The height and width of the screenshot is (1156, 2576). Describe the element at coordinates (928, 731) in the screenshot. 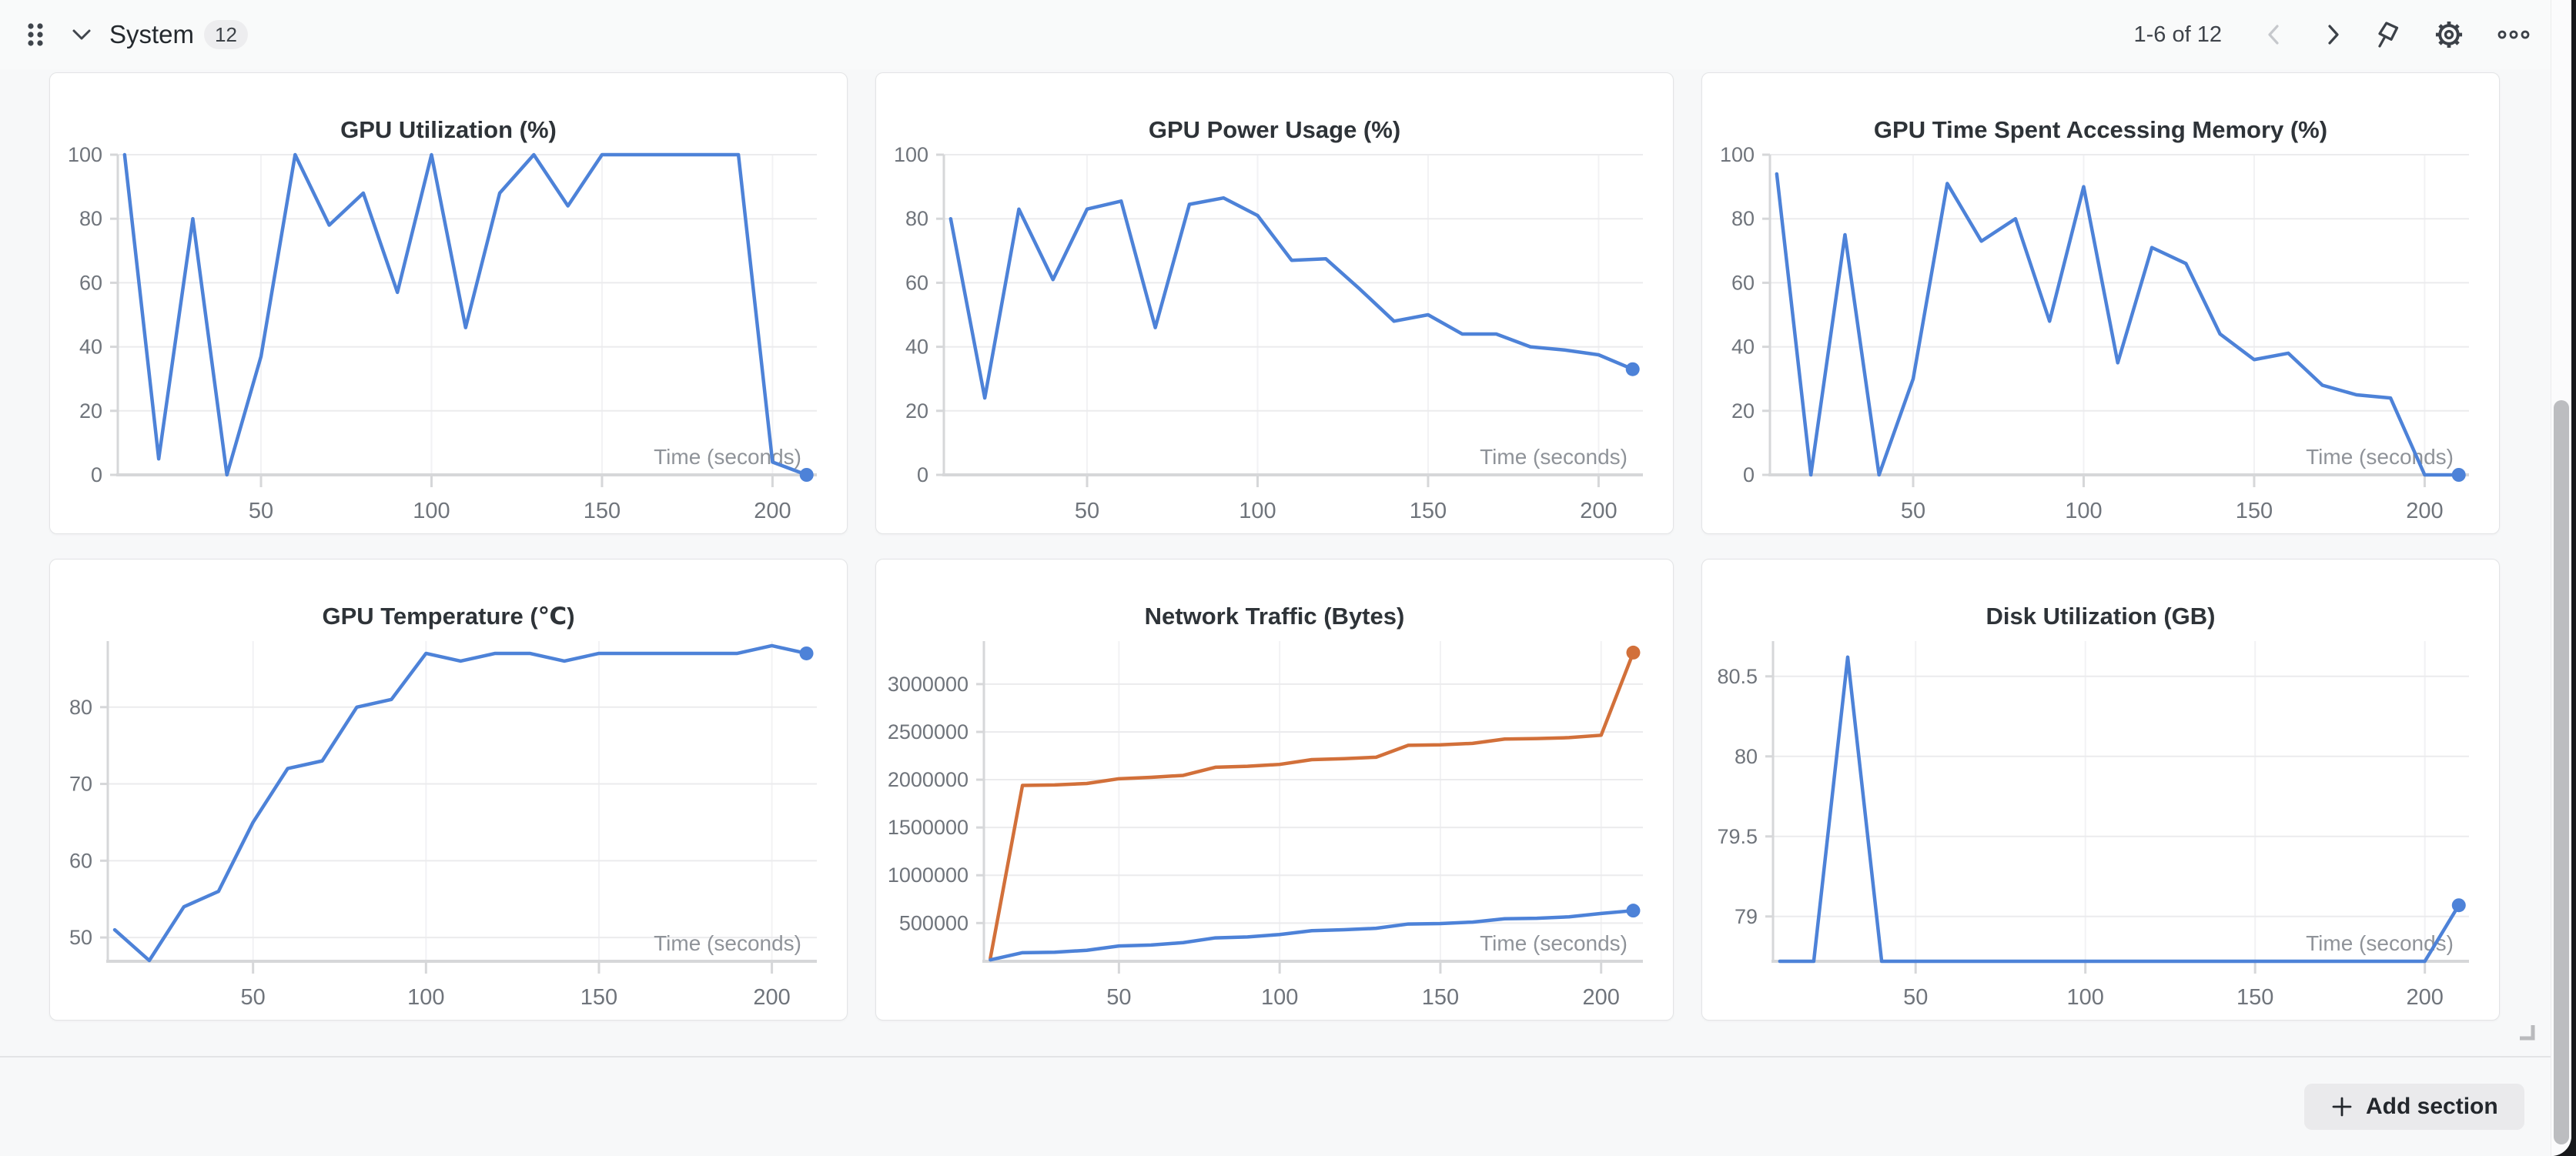

I see `svg-text: 2500000` at that location.